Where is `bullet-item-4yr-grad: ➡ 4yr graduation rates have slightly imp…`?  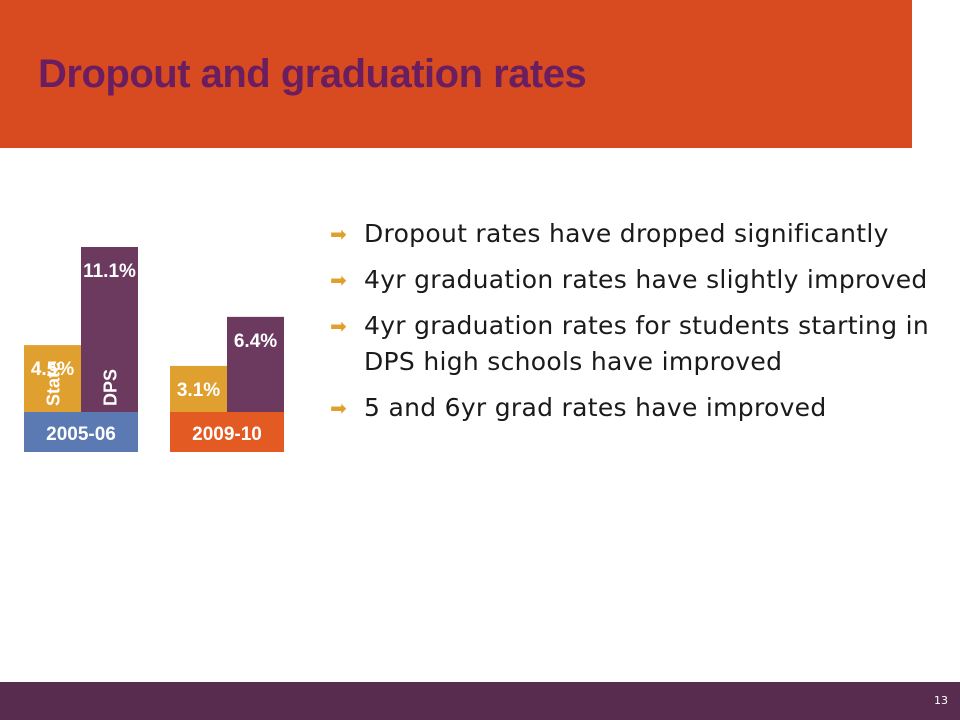
bullet-item-4yr-grad: ➡ 4yr graduation rates have slightly imp… is located at coordinates (635, 280).